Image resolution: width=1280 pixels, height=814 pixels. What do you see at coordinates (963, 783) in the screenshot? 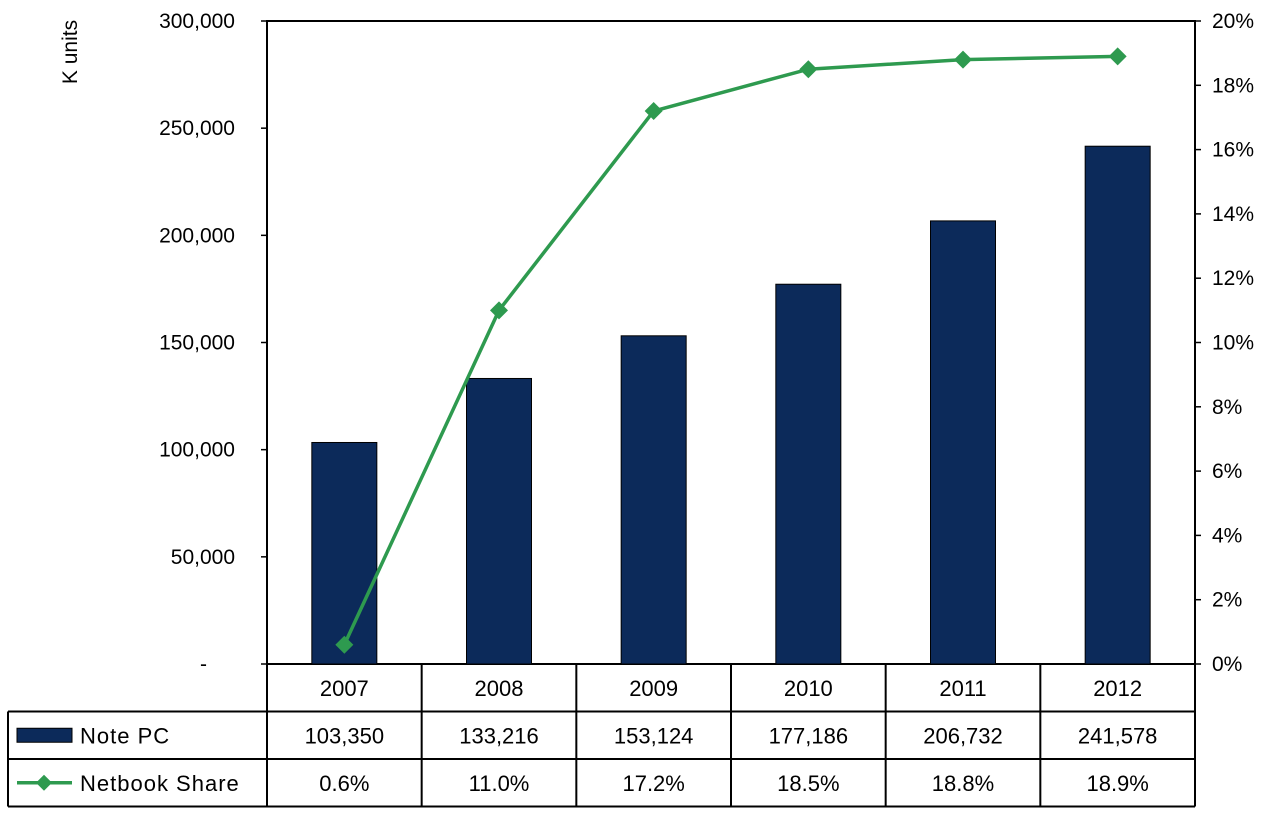
I see `netbook-share-value: 18.8%` at bounding box center [963, 783].